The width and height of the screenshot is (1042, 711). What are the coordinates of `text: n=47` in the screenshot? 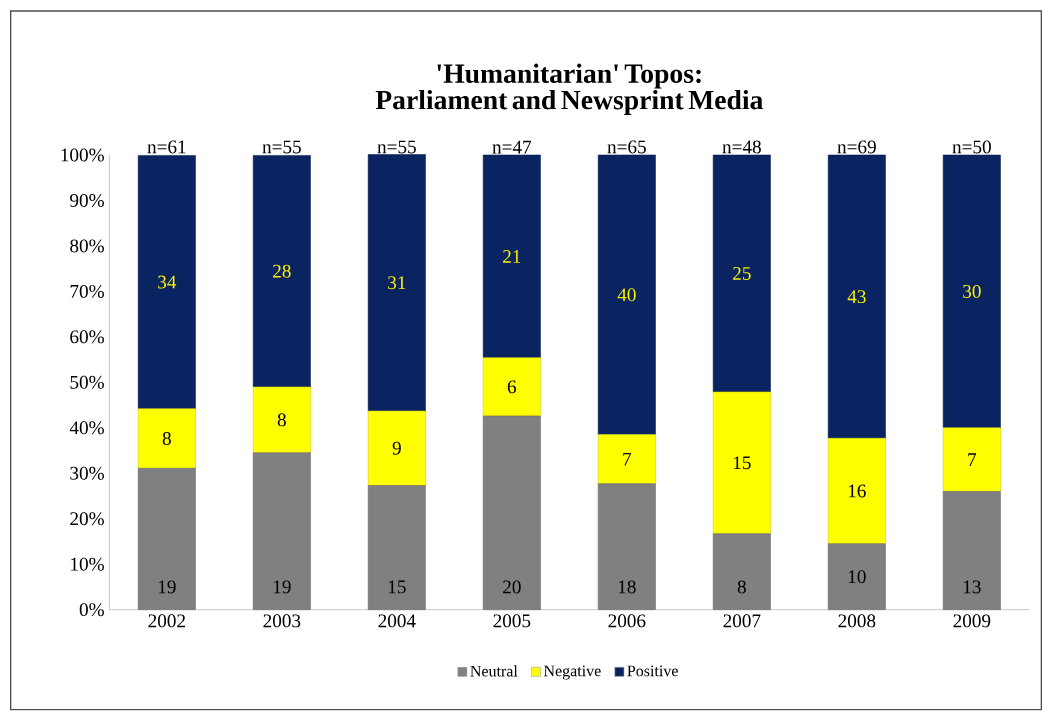 It's located at (512, 147).